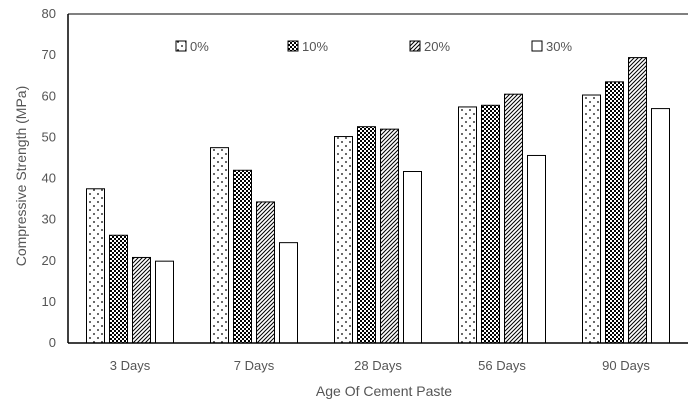 The width and height of the screenshot is (688, 403). I want to click on y-tick-label: 60, so click(49, 95).